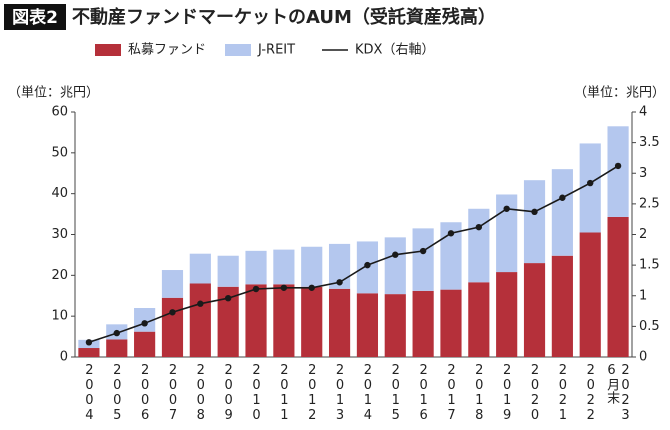 The image size is (670, 430). I want to click on x-tick-label: 2014, so click(368, 393).